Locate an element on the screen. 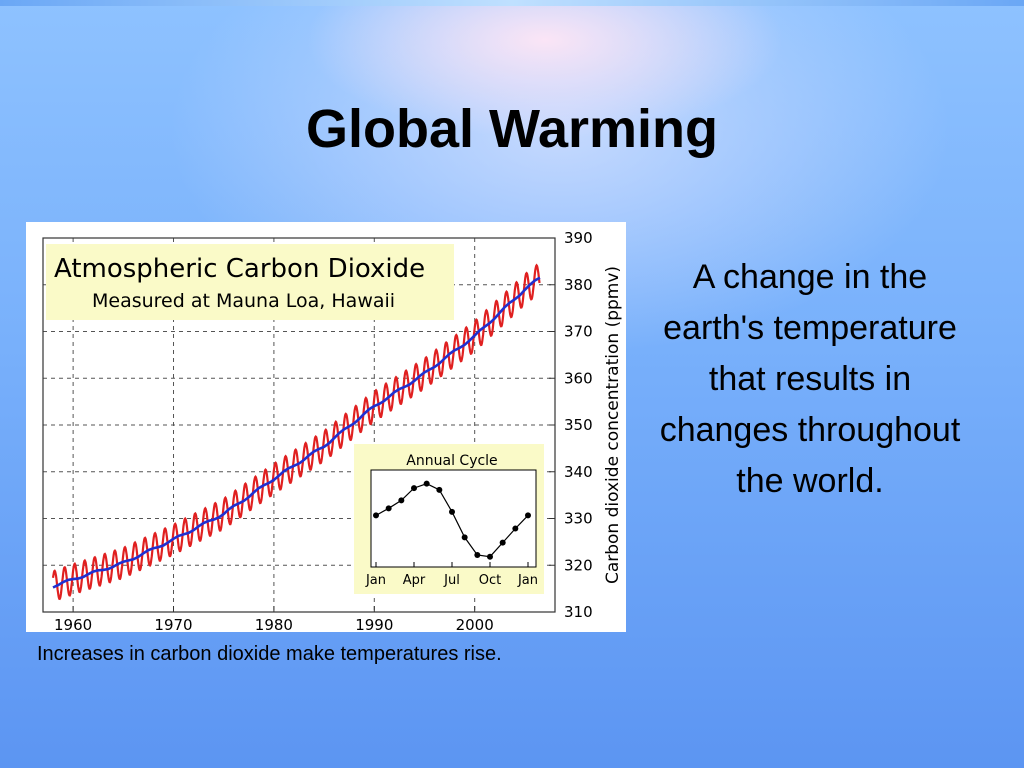 The height and width of the screenshot is (768, 1024). inset-frame is located at coordinates (453, 518).